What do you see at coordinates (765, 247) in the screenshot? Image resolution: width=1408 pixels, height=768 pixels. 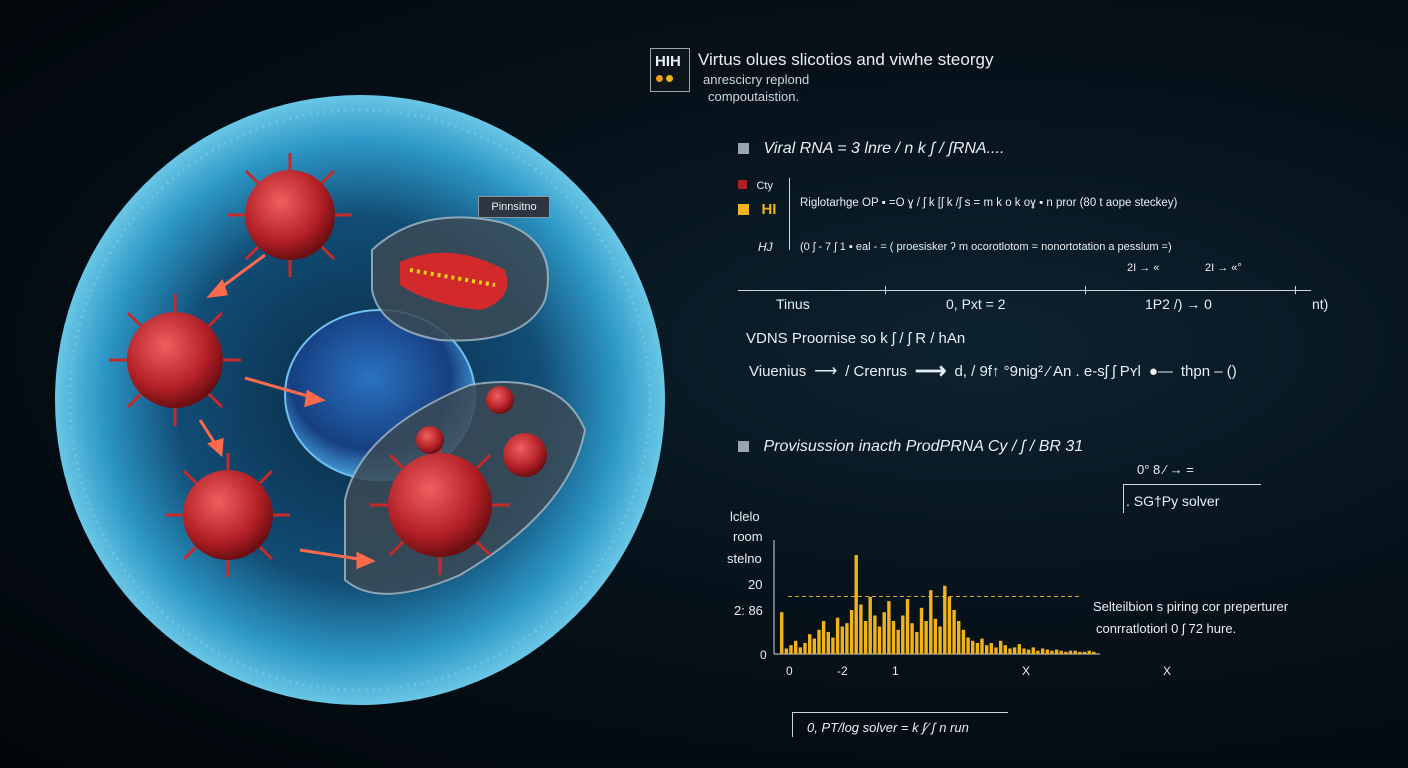 I see `hj-label: HJ` at bounding box center [765, 247].